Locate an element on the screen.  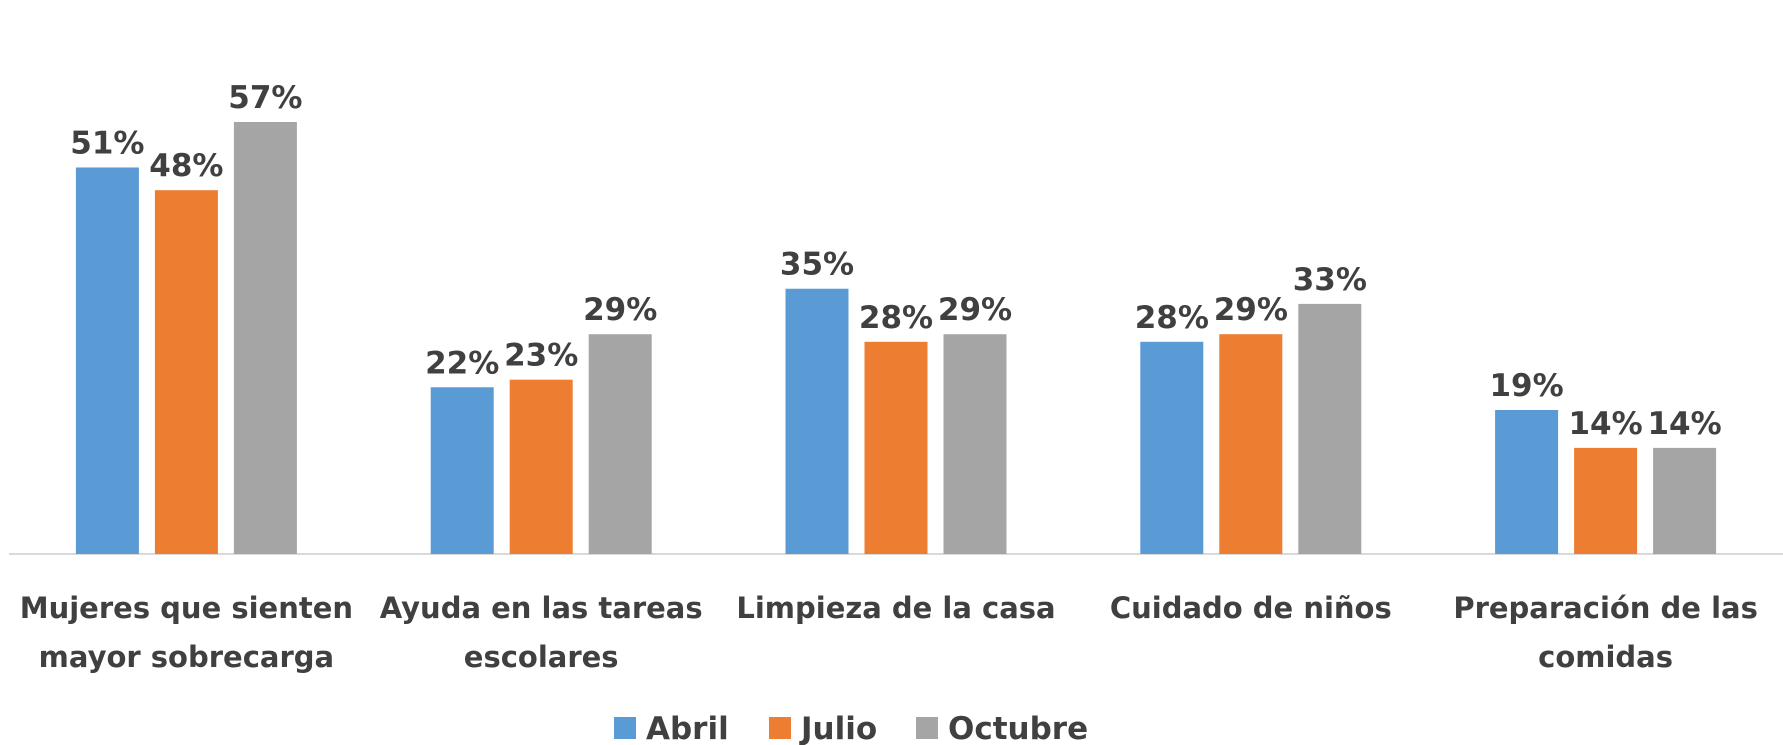
data-label: 33% is located at coordinates (1330, 280).